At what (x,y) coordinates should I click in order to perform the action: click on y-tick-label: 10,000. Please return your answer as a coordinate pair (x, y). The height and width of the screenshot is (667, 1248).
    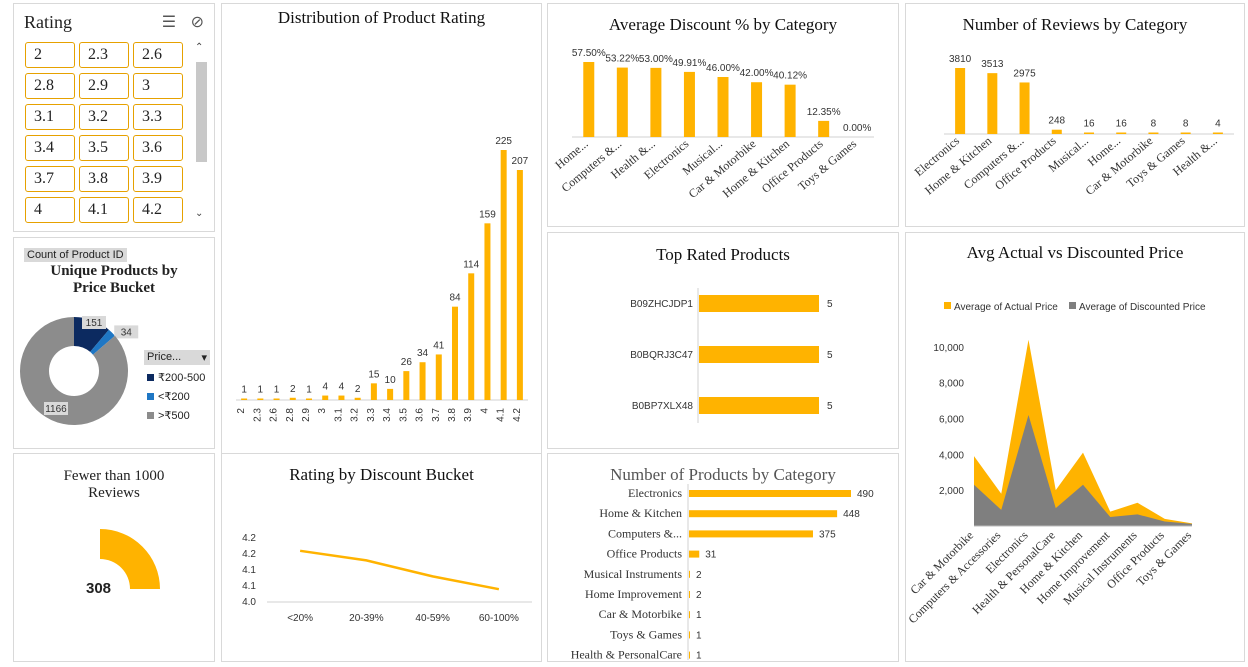
    Looking at the image, I should click on (948, 348).